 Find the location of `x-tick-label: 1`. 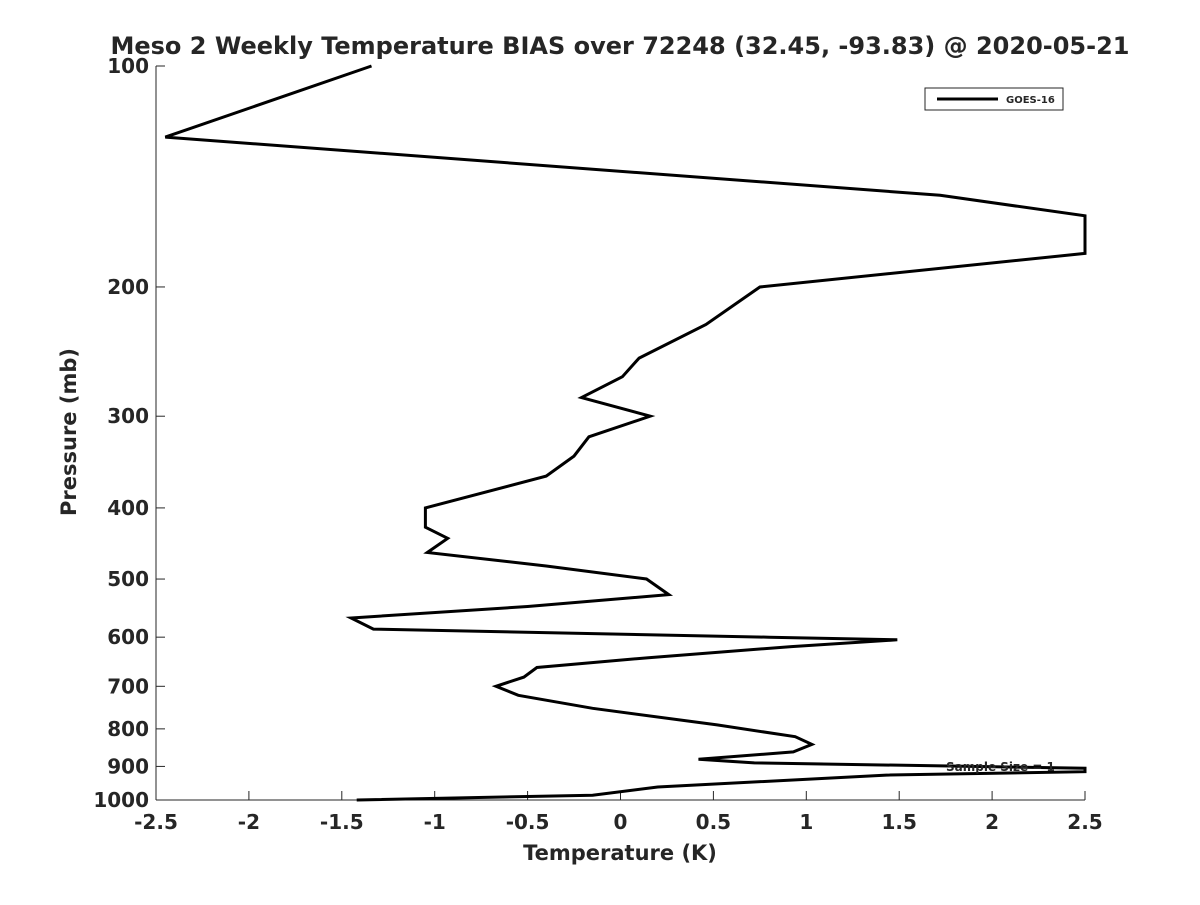

x-tick-label: 1 is located at coordinates (806, 822).